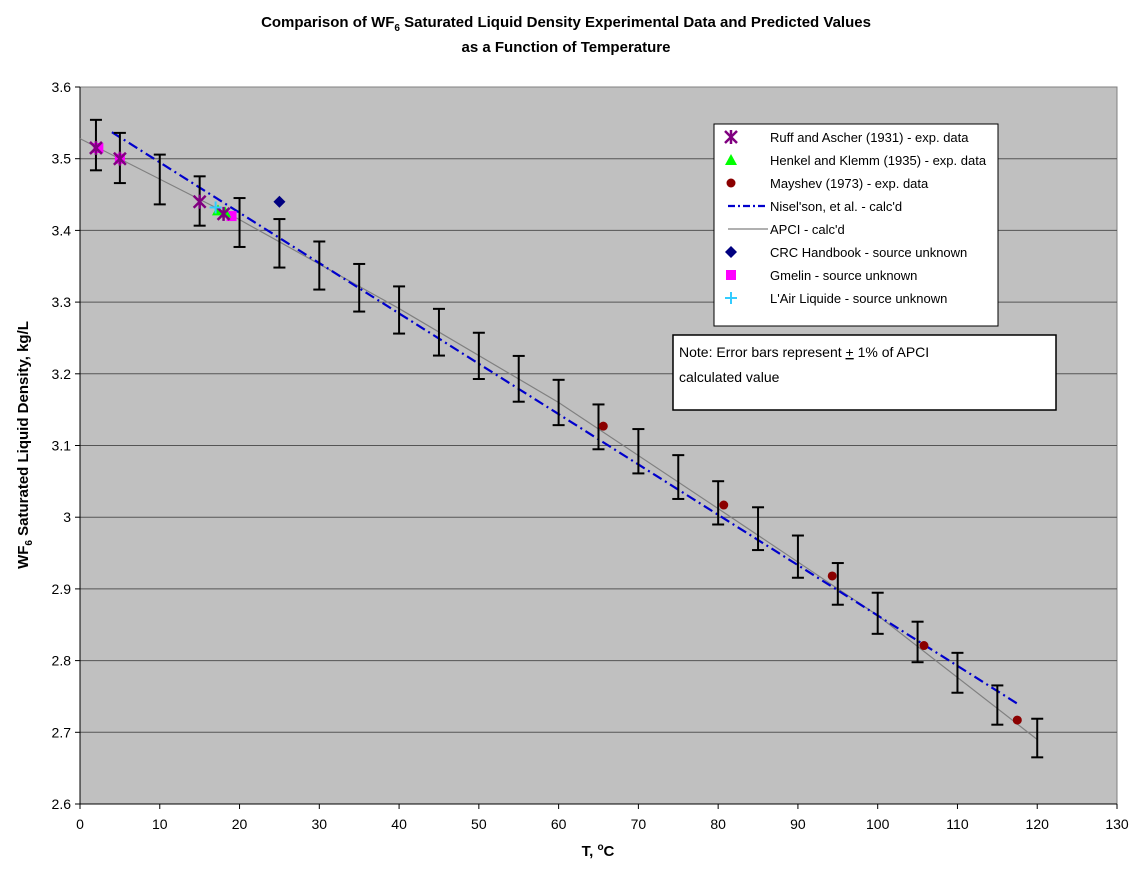 The width and height of the screenshot is (1133, 871). Describe the element at coordinates (62, 804) in the screenshot. I see `y-tick-label: 2.6` at that location.